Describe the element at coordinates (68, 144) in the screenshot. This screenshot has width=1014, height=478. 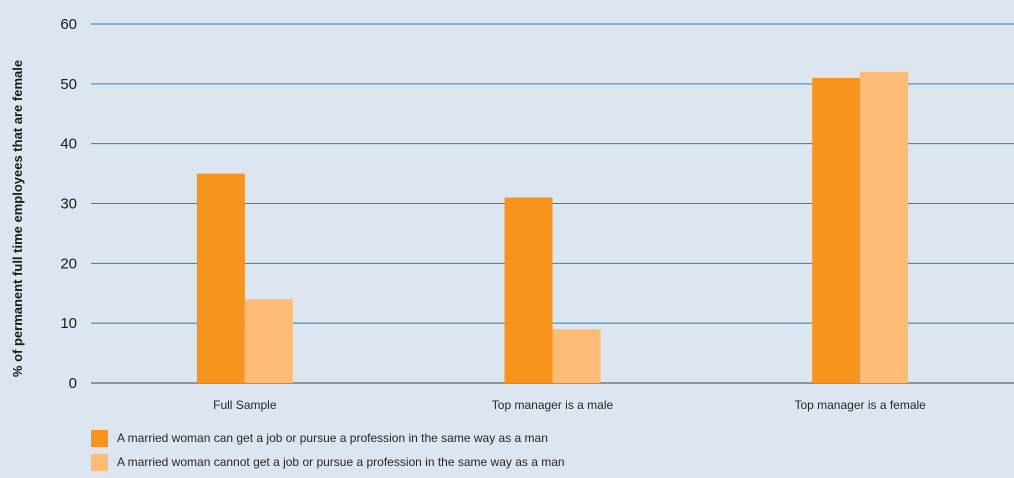
I see `y-tick-label: 40` at that location.